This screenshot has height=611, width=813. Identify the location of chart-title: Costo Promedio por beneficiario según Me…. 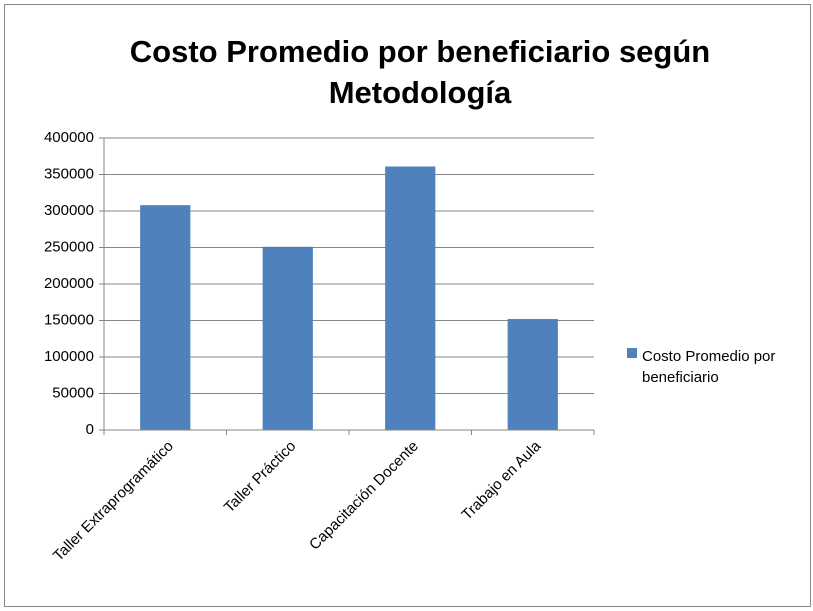
(420, 72).